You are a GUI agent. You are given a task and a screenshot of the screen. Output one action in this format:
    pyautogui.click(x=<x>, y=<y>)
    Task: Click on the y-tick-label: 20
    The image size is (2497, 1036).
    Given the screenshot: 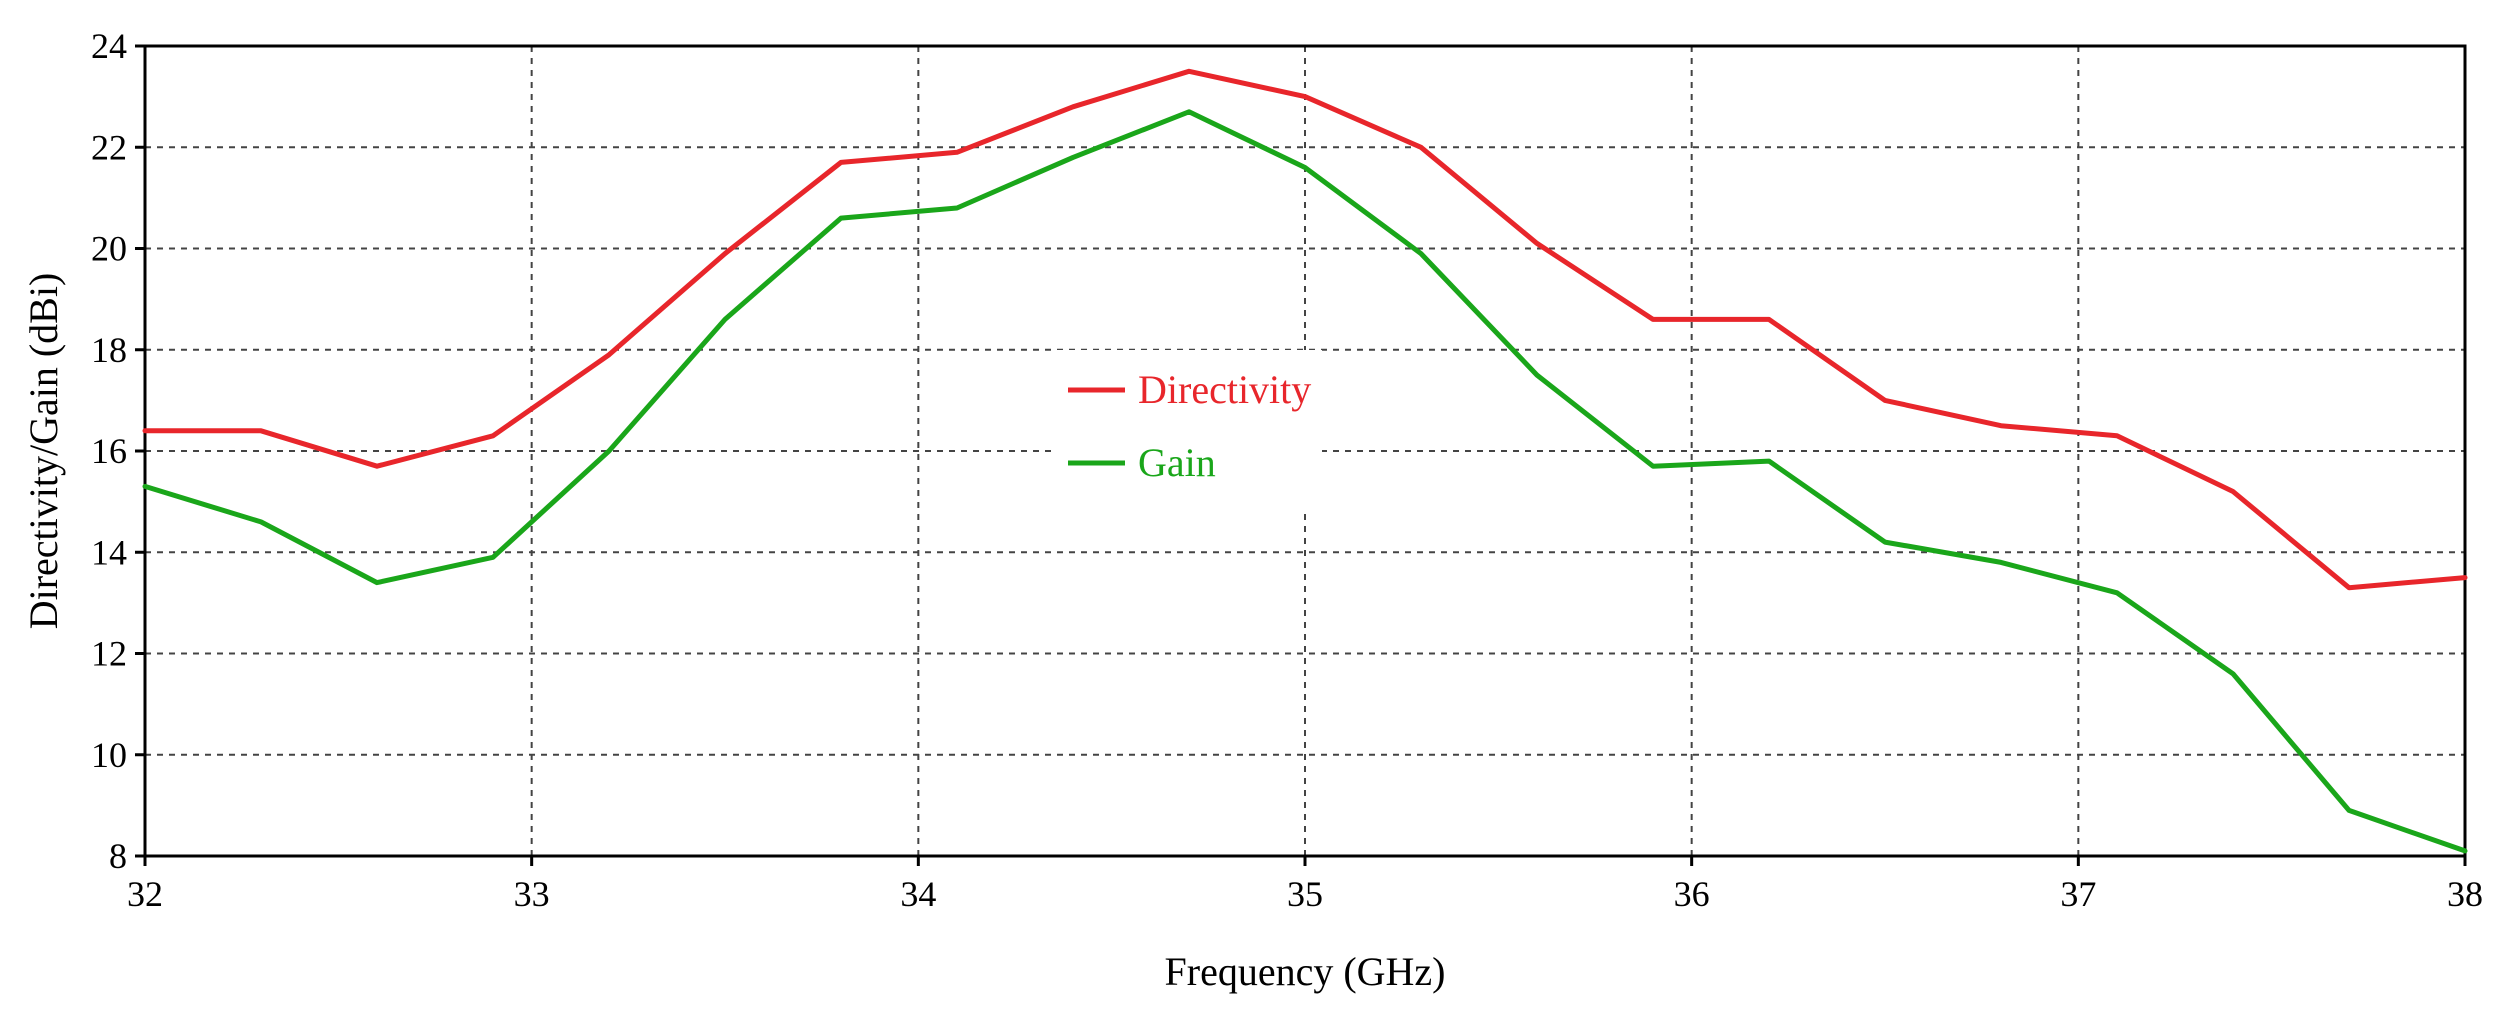 What is the action you would take?
    pyautogui.click(x=109, y=249)
    